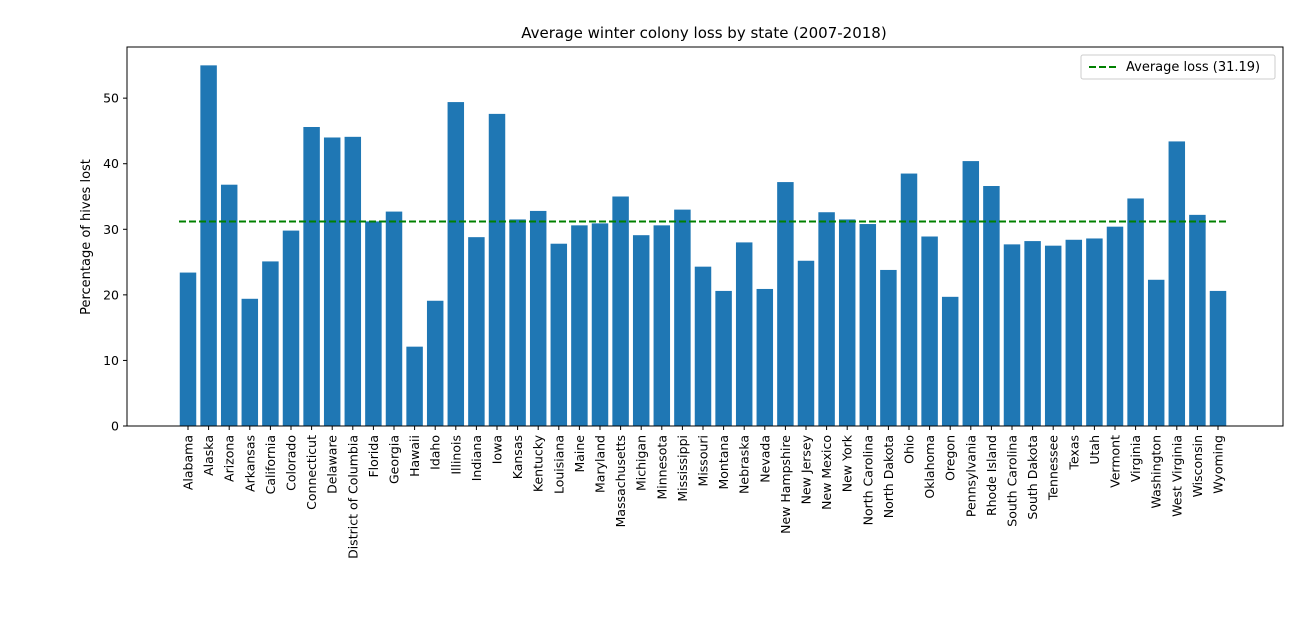 This screenshot has width=1313, height=643. What do you see at coordinates (1197, 320) in the screenshot?
I see `bar-wisconsin` at bounding box center [1197, 320].